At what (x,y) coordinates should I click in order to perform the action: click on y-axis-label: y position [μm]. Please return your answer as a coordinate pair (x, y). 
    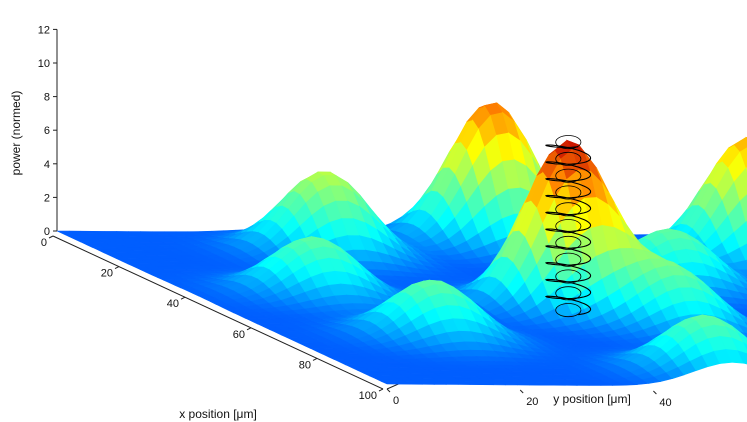
    Looking at the image, I should click on (592, 399).